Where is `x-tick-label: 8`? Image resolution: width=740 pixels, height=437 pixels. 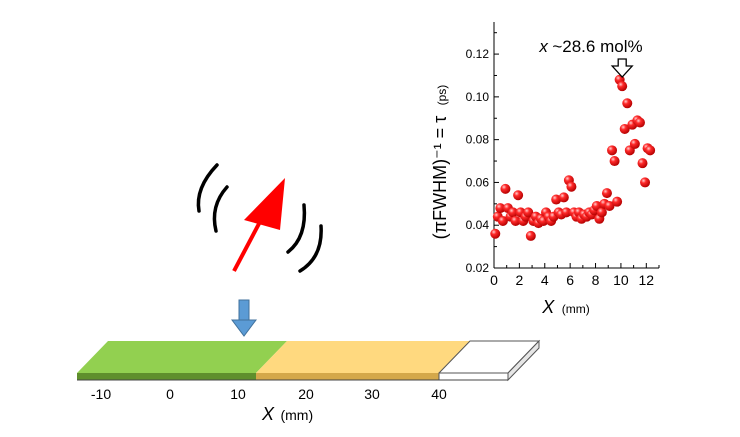
x-tick-label: 8 is located at coordinates (596, 280).